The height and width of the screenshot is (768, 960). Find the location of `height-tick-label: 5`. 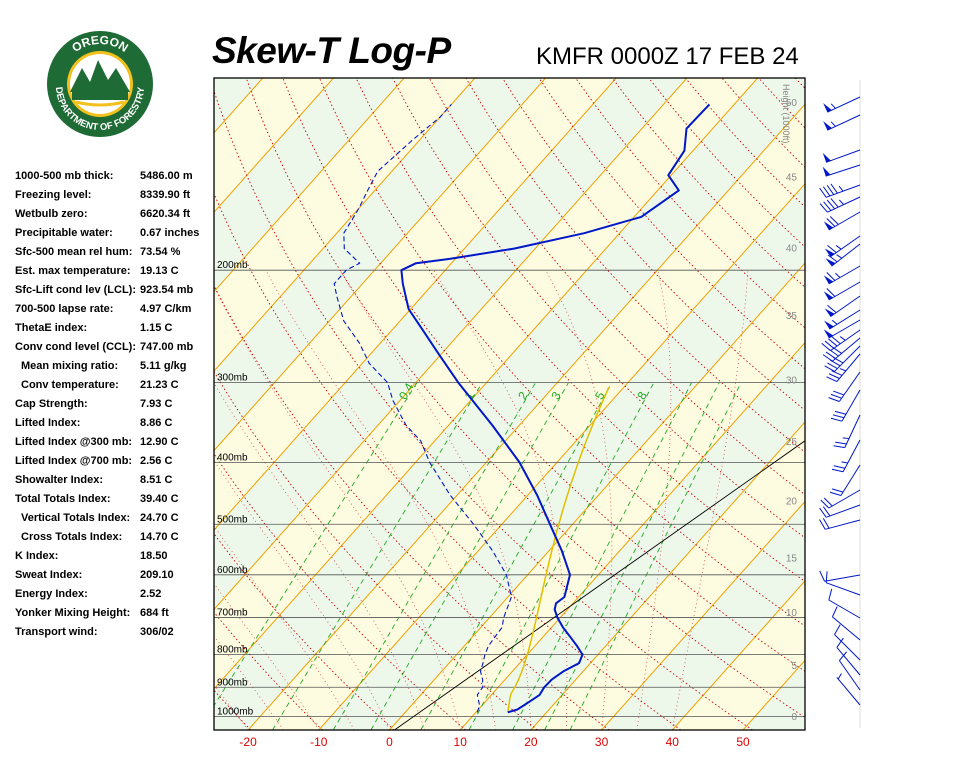

height-tick-label: 5 is located at coordinates (794, 666).